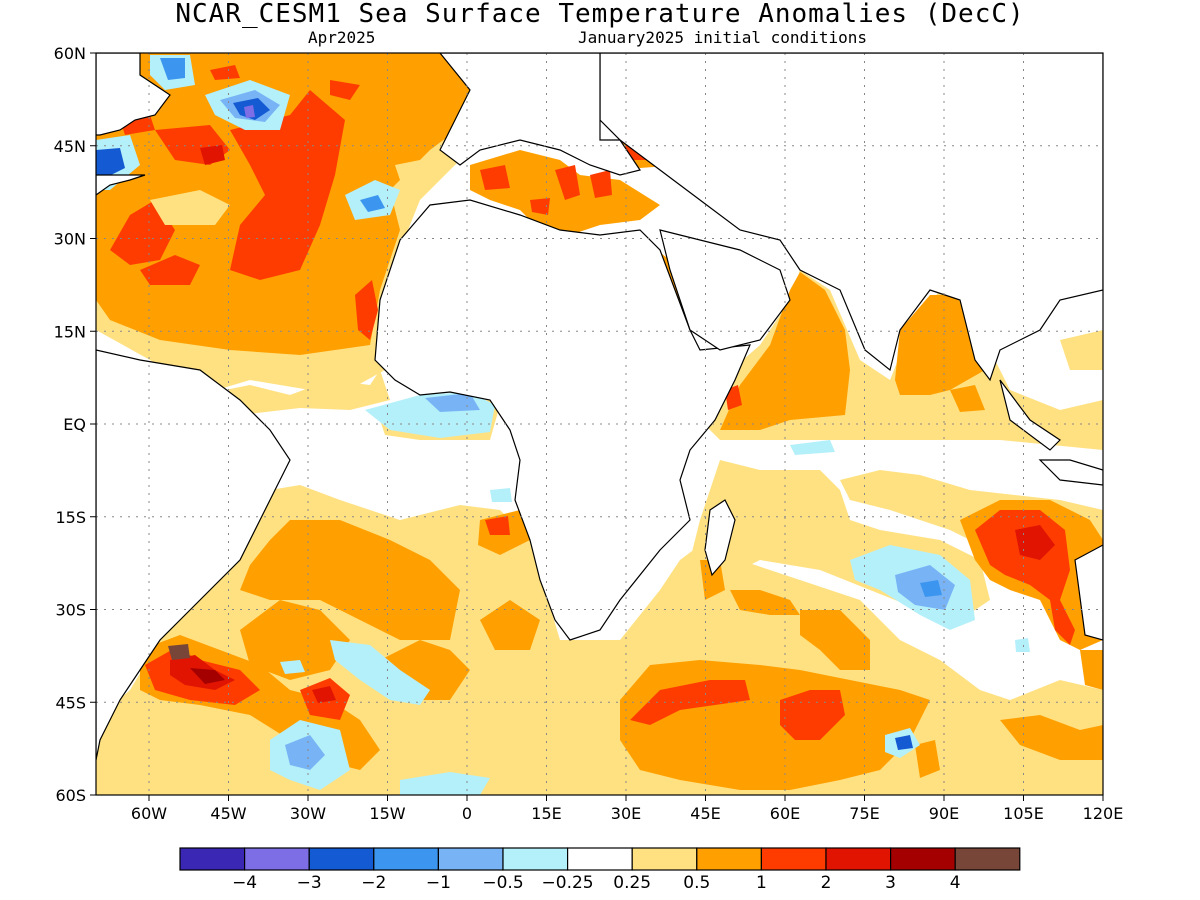 The width and height of the screenshot is (1200, 900). What do you see at coordinates (438, 883) in the screenshot?
I see `legend-label: −1` at bounding box center [438, 883].